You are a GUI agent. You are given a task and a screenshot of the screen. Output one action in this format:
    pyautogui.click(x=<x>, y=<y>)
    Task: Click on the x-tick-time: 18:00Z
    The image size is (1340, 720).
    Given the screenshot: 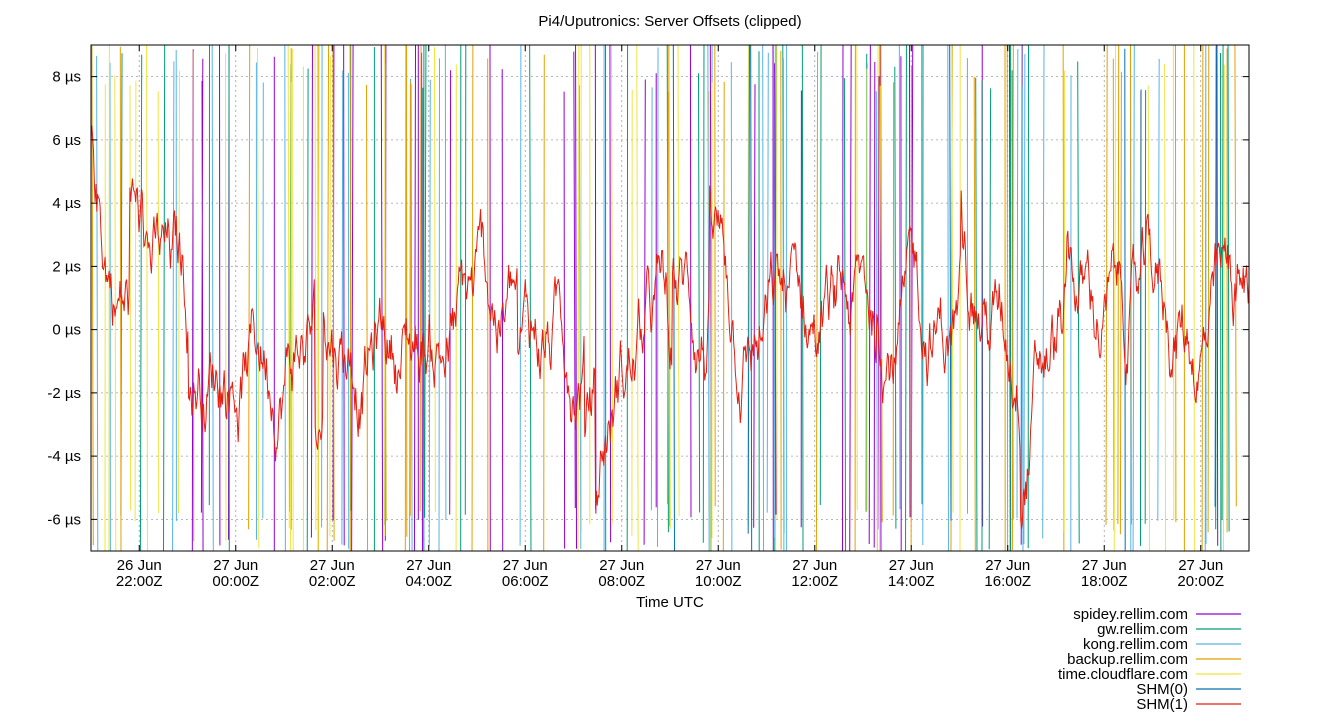 What is the action you would take?
    pyautogui.click(x=1104, y=581)
    